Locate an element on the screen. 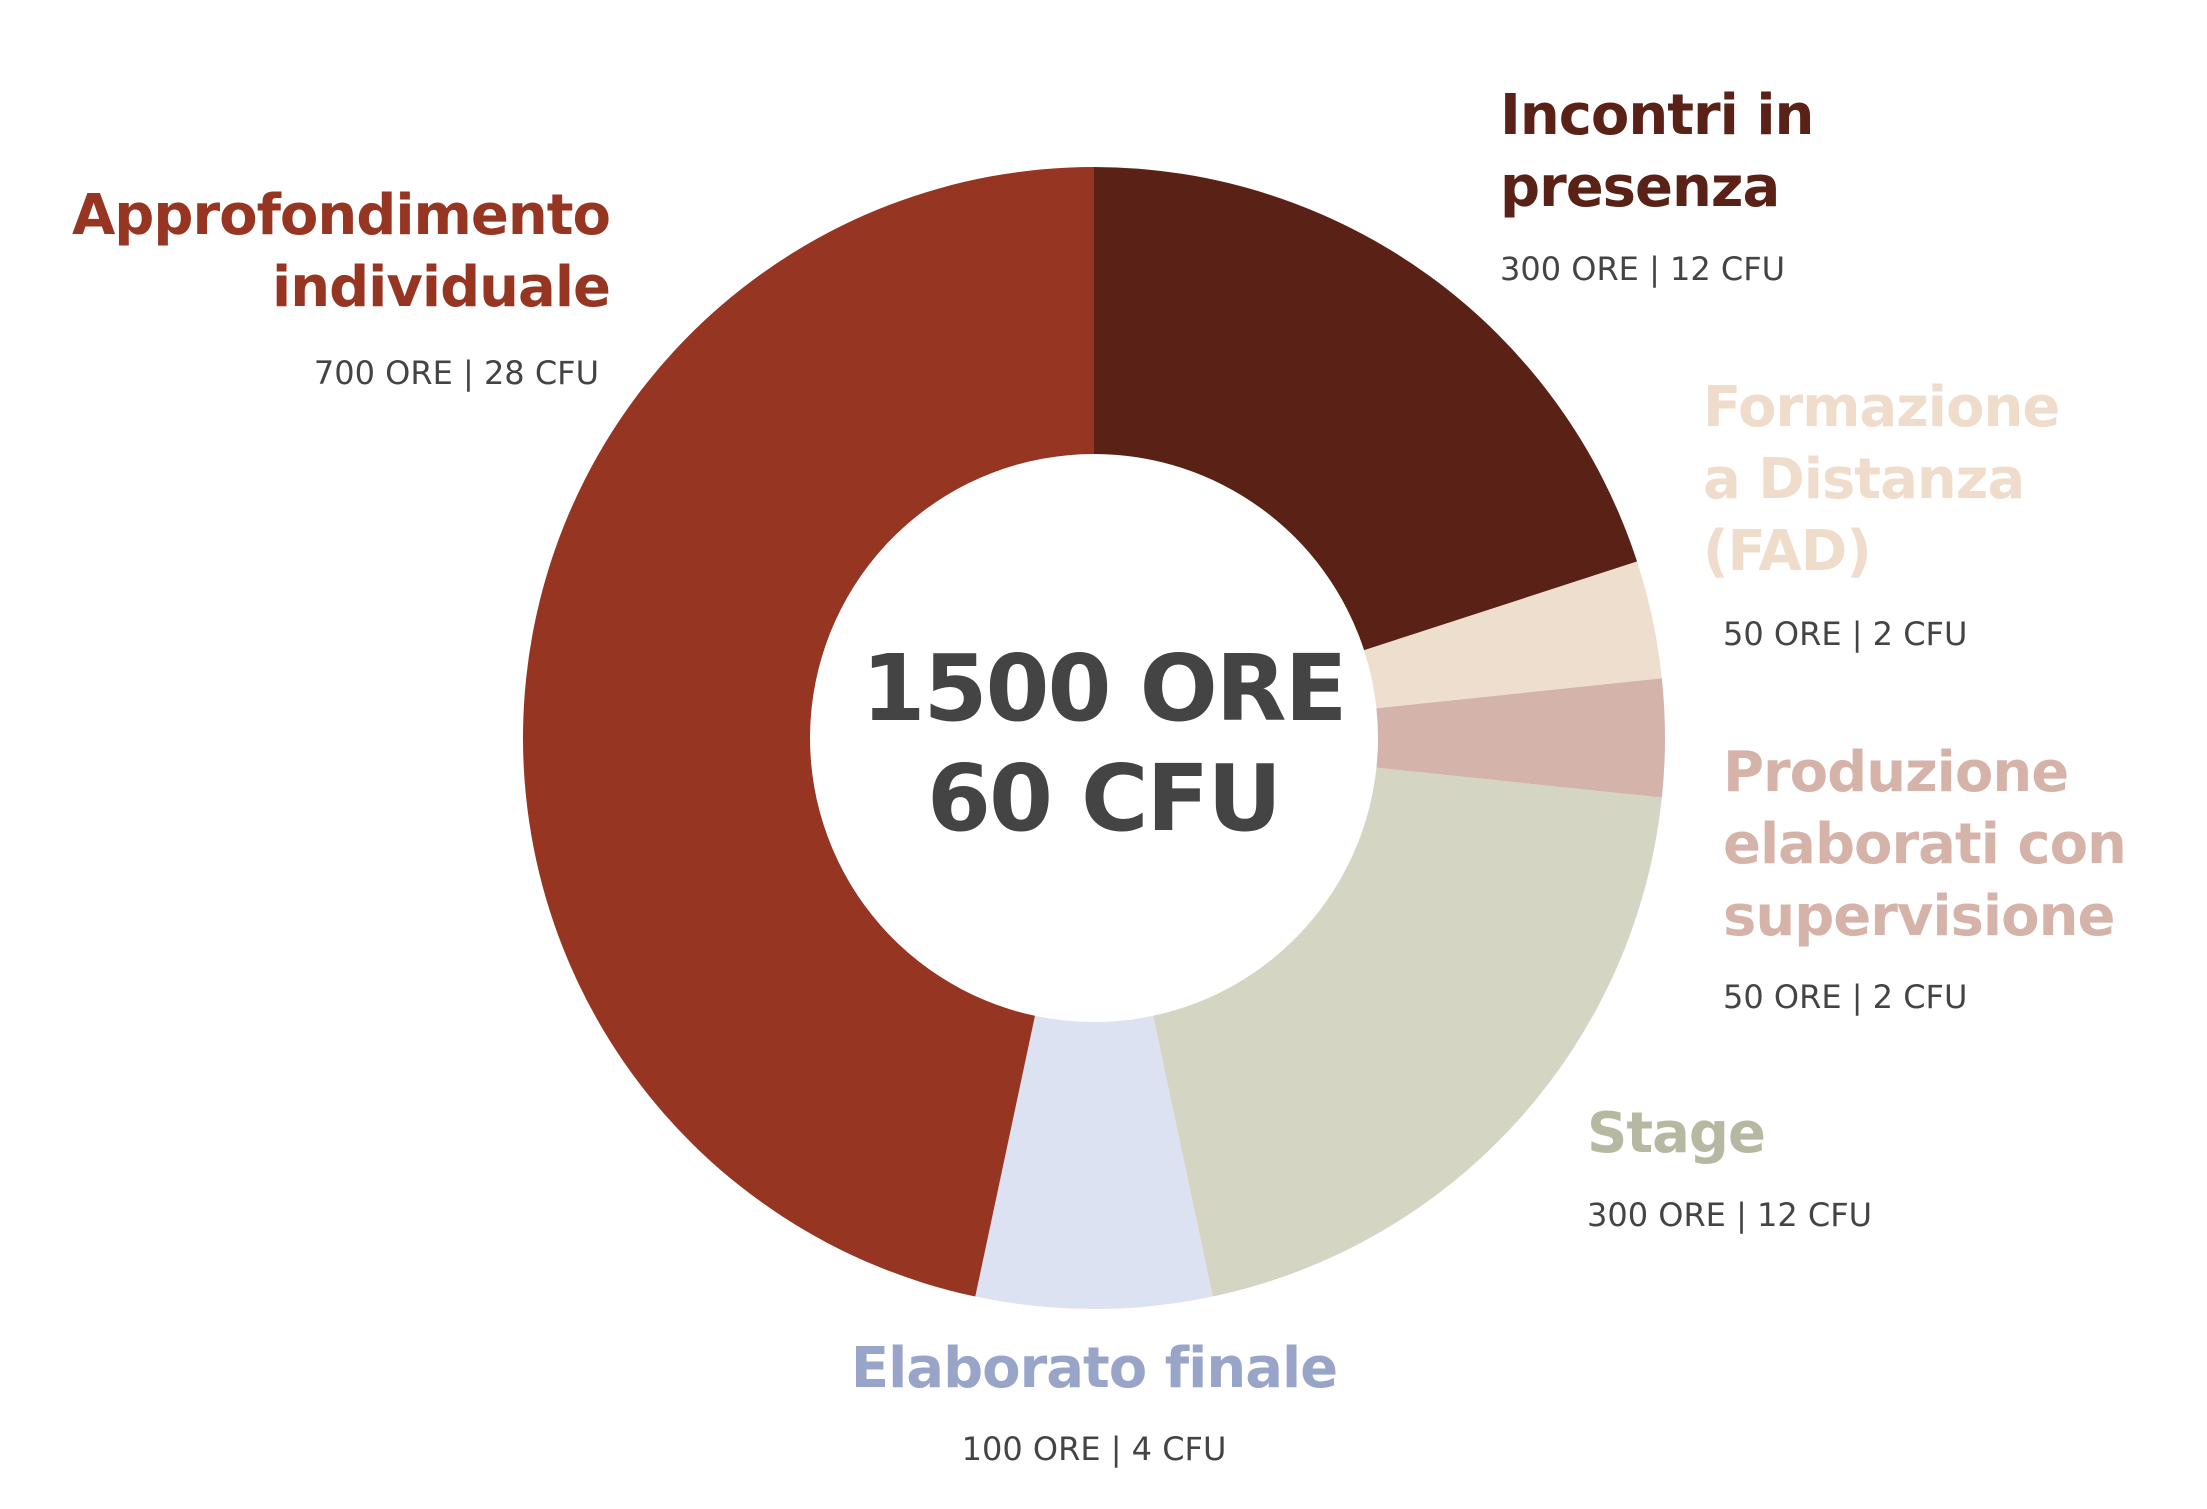 The image size is (2207, 1509). segment-value-label: 100 ORE | 4 CFU is located at coordinates (1094, 1449).